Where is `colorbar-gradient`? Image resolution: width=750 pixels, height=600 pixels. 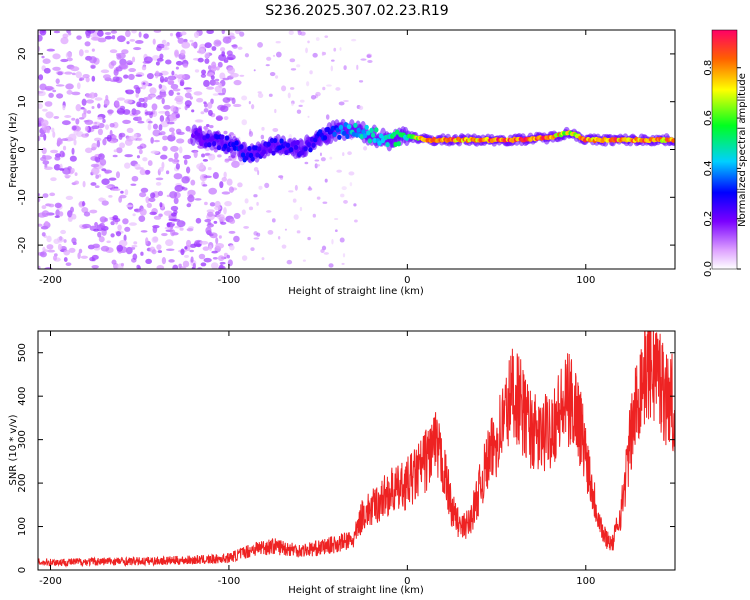
colorbar-gradient is located at coordinates (724, 149).